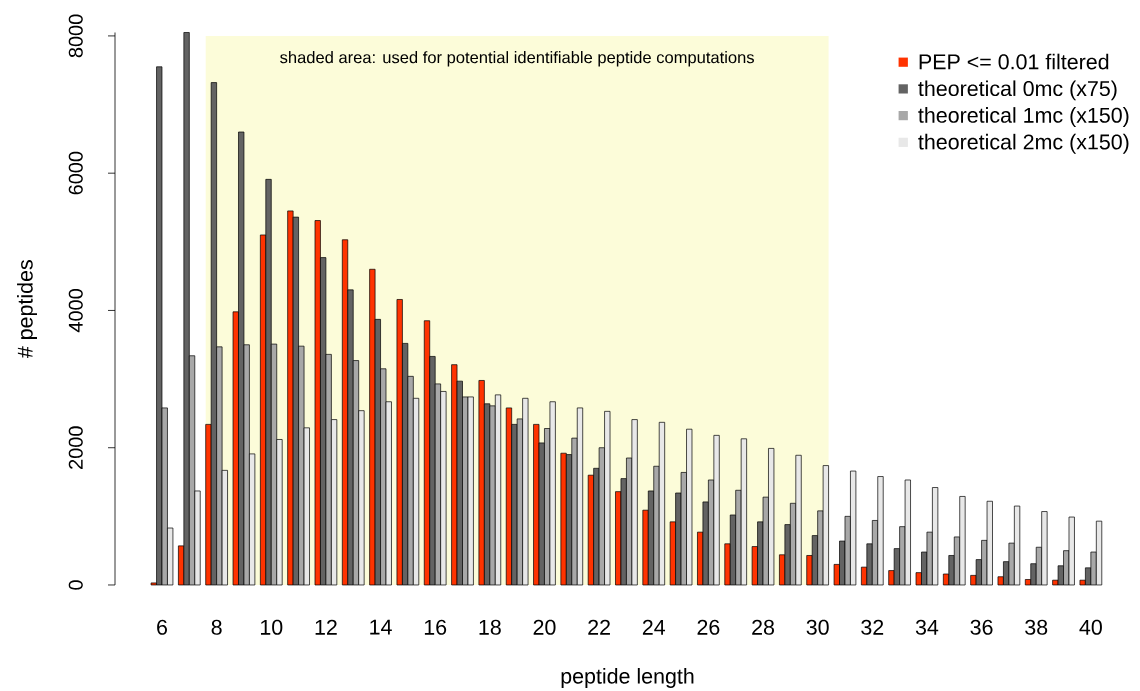 The image size is (1140, 691). What do you see at coordinates (708, 627) in the screenshot?
I see `x-tick-label: 26` at bounding box center [708, 627].